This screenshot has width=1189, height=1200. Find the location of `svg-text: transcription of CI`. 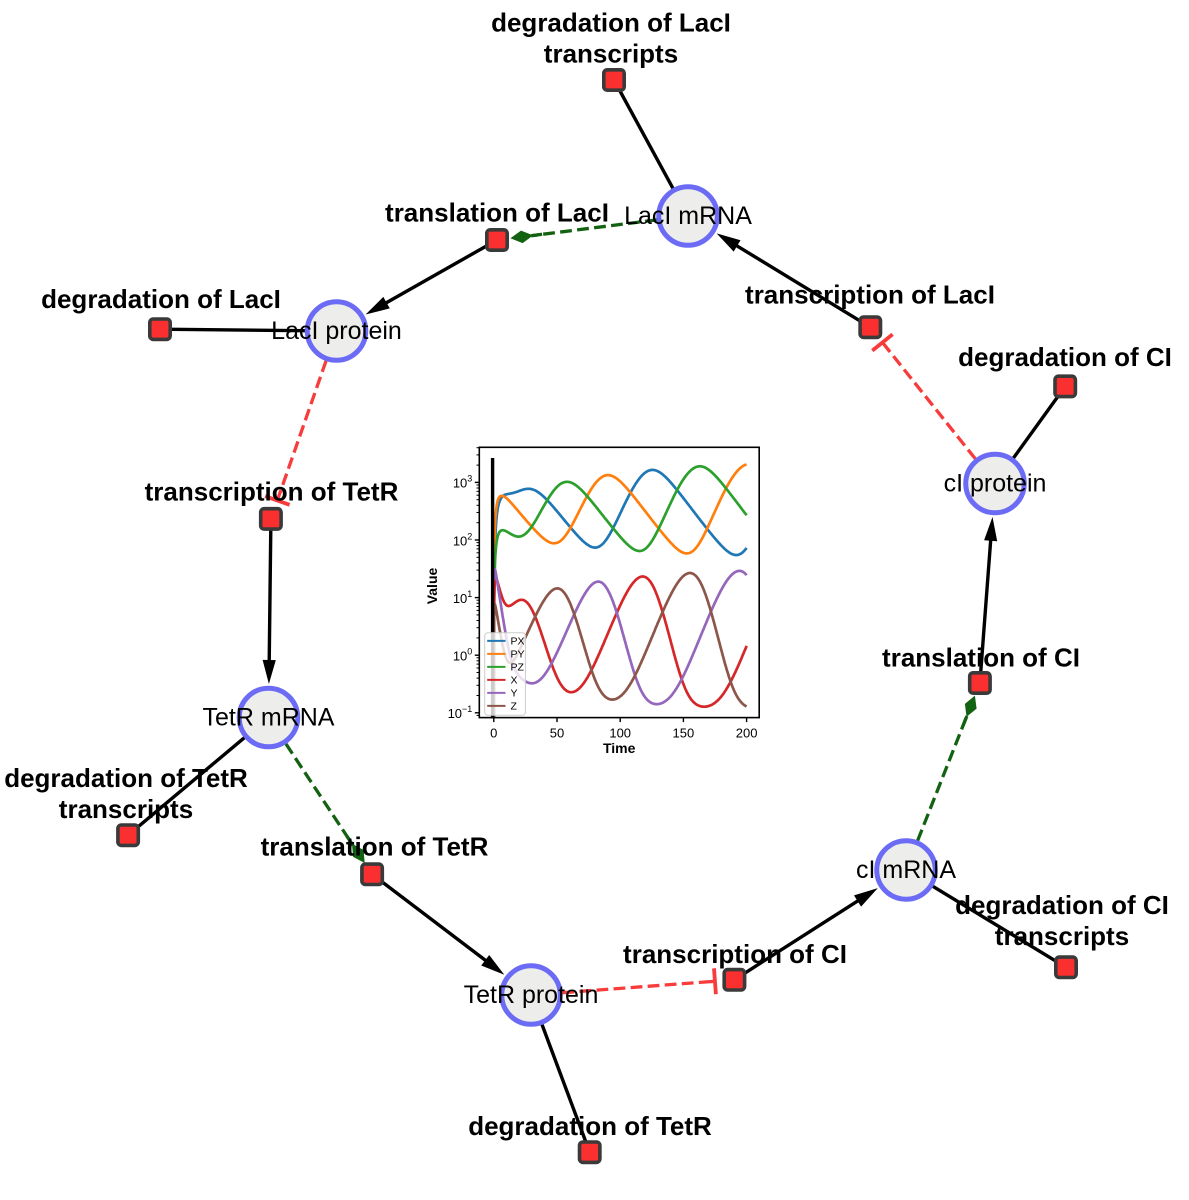

svg-text: transcription of CI is located at coordinates (735, 954).